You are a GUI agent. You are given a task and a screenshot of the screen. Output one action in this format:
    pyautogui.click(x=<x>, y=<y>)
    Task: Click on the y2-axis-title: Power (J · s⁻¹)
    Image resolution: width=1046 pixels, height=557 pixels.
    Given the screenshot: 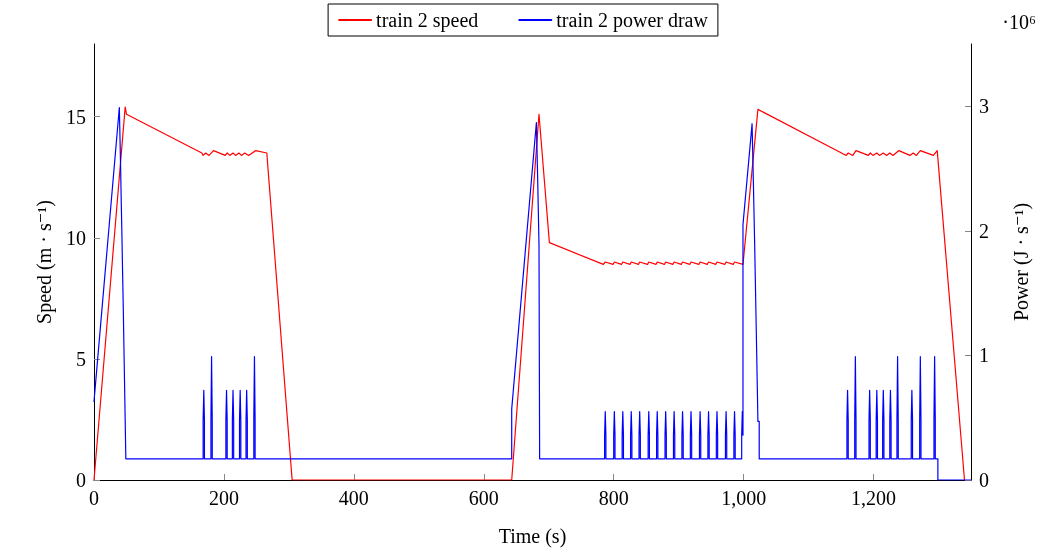 What is the action you would take?
    pyautogui.click(x=1021, y=262)
    